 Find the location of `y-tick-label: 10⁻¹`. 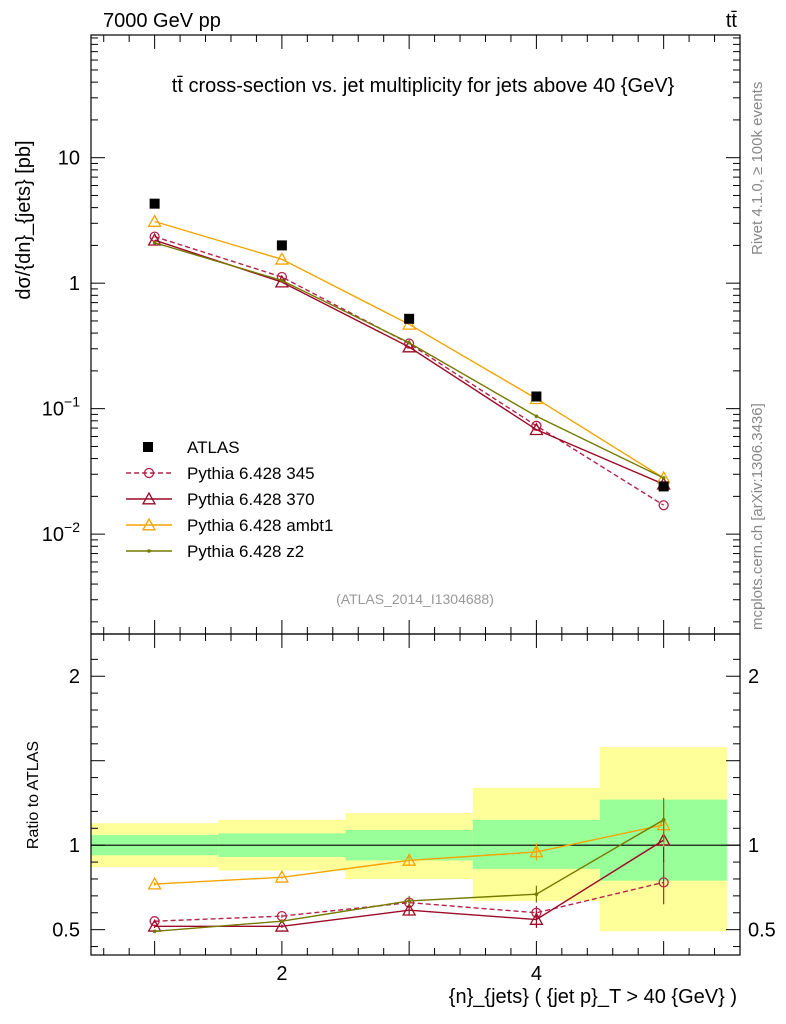

y-tick-label: 10⁻¹ is located at coordinates (61, 407).